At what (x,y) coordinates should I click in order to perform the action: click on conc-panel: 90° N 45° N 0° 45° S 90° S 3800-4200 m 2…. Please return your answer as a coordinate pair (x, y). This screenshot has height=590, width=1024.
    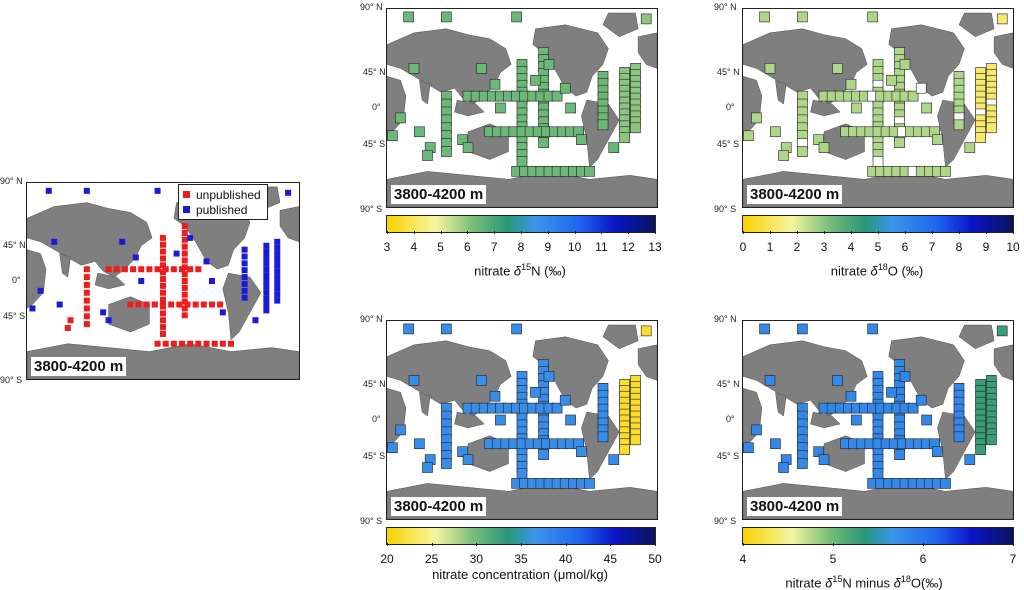
    Looking at the image, I should click on (511, 450).